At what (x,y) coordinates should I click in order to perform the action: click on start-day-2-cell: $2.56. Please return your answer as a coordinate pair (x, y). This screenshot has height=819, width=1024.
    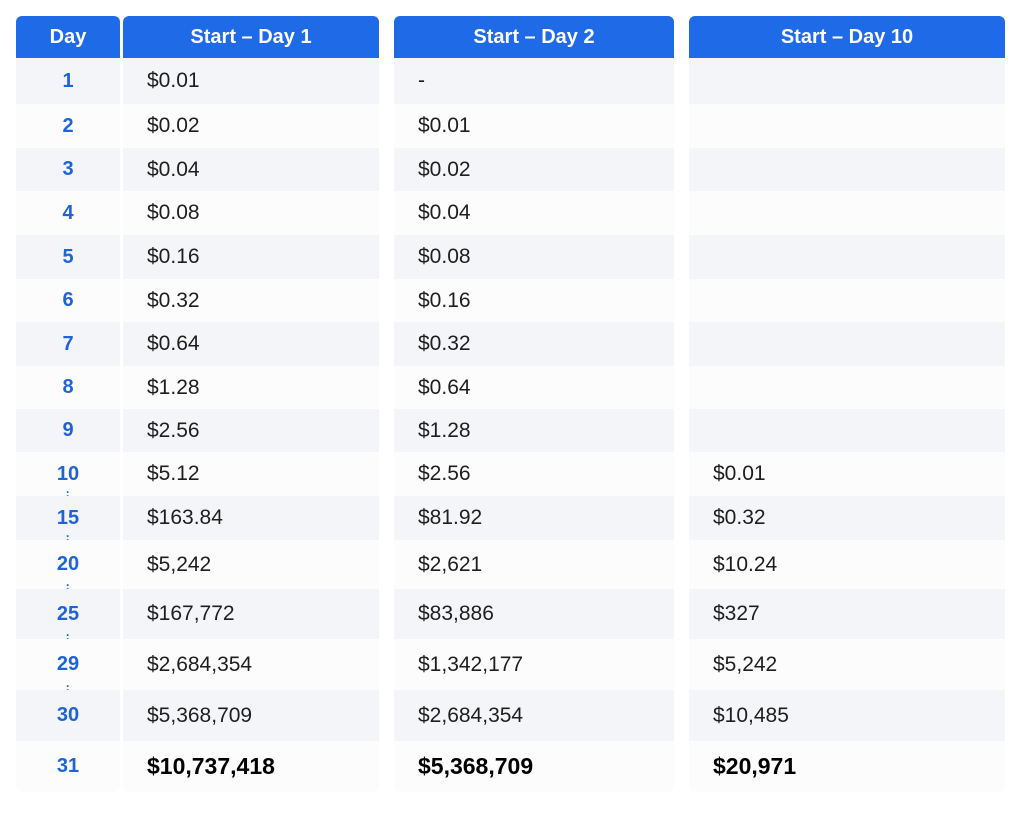
    Looking at the image, I should click on (534, 474).